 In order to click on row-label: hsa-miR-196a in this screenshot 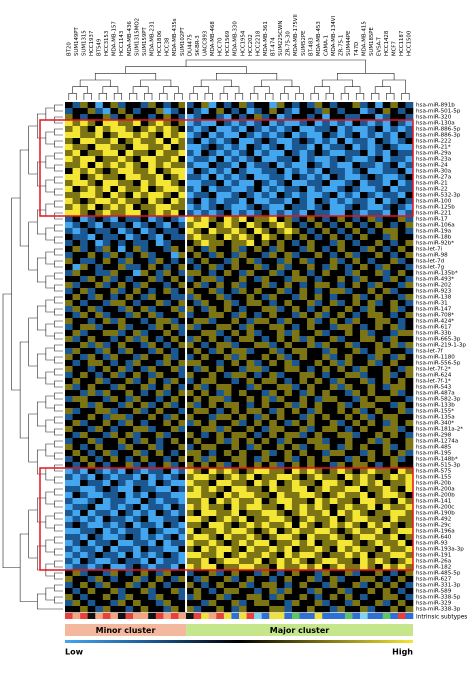, I will do `click(435, 532)`.